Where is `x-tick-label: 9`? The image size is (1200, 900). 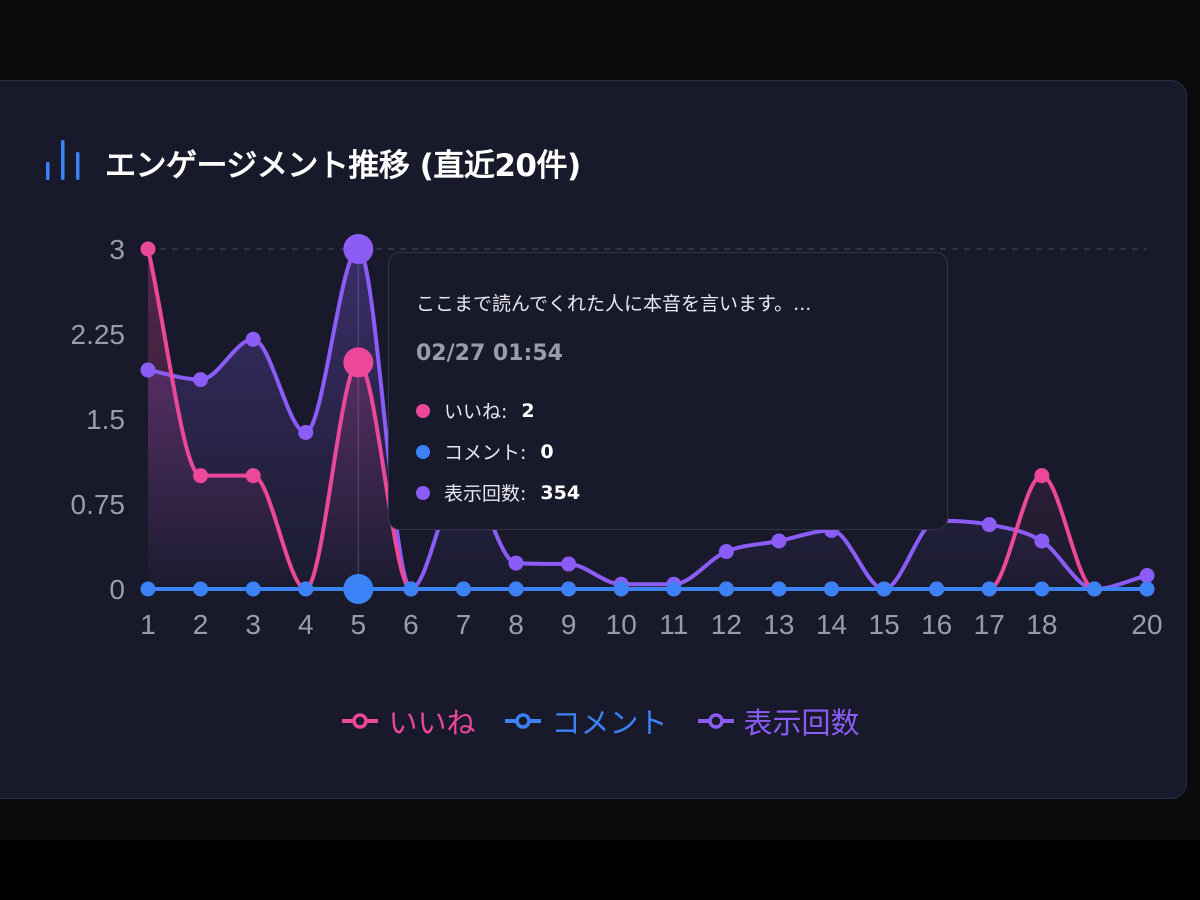
x-tick-label: 9 is located at coordinates (569, 624).